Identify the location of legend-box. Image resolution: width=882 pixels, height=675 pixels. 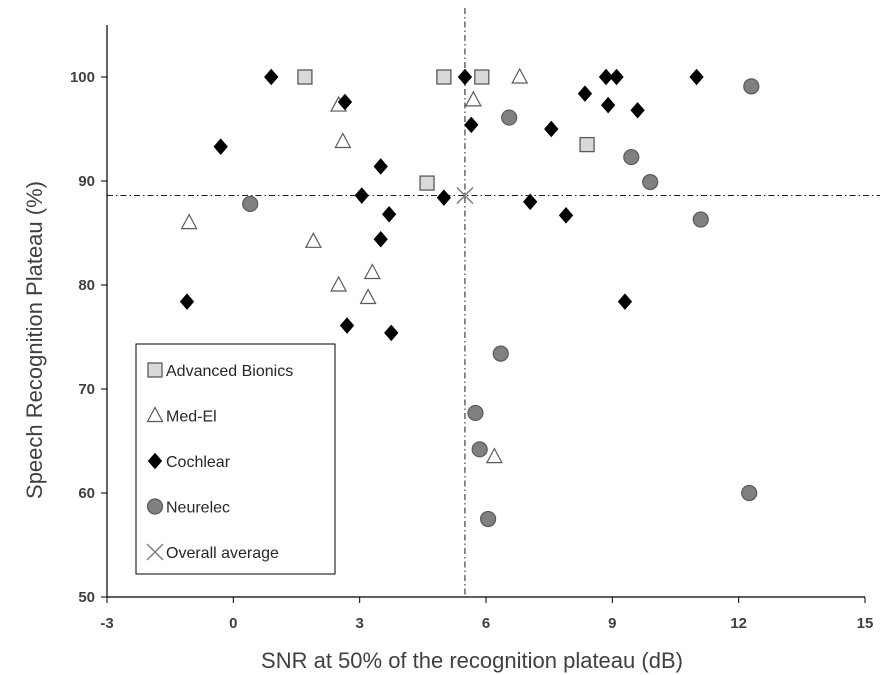
(235, 459).